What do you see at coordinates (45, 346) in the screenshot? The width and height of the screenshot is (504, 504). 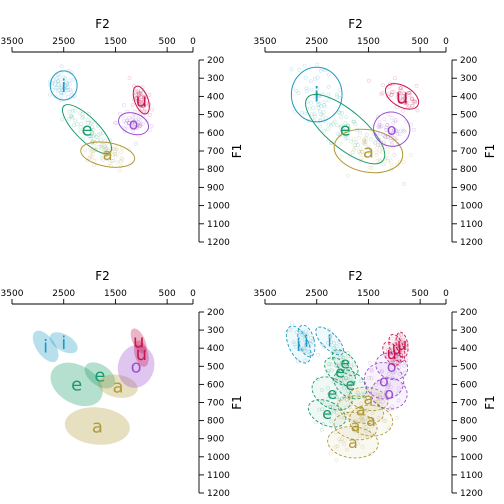 I see `vowel-ellipse-i` at bounding box center [45, 346].